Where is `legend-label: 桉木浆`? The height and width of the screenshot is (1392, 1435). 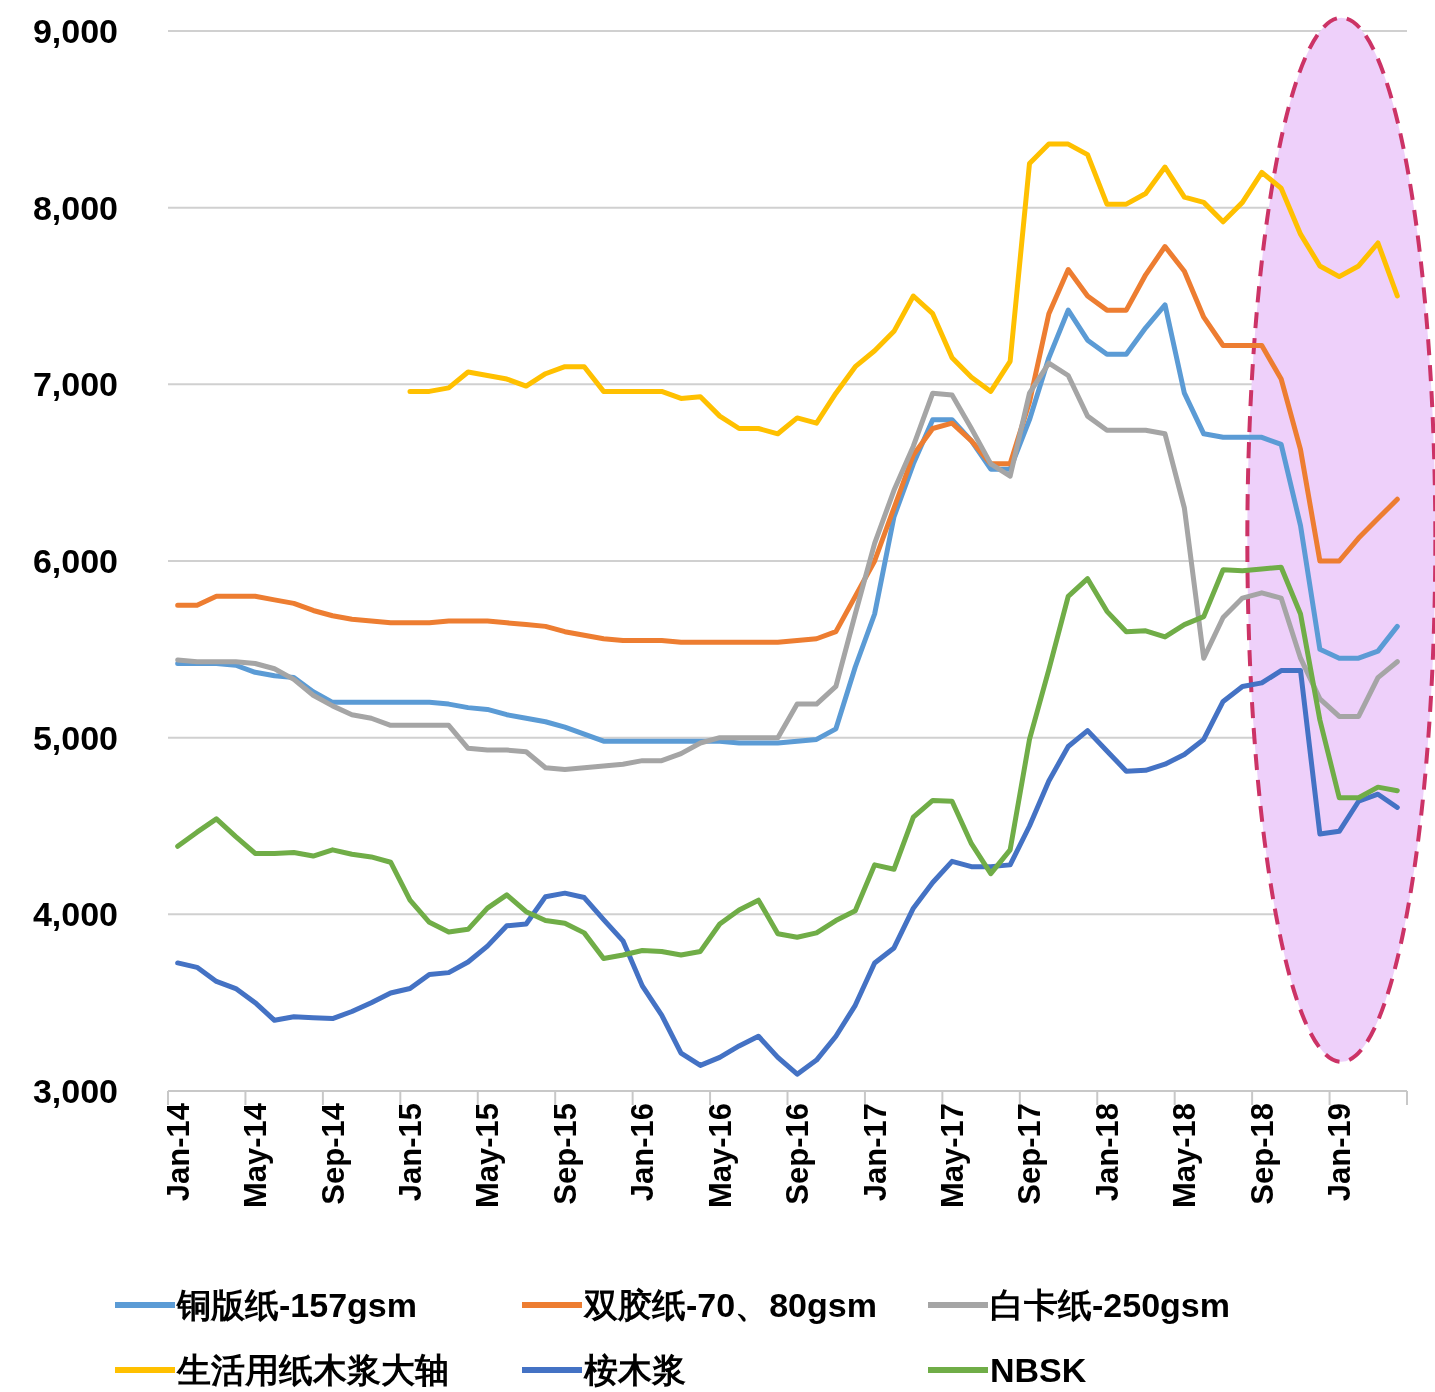
legend-label: 桉木浆 is located at coordinates (634, 1370).